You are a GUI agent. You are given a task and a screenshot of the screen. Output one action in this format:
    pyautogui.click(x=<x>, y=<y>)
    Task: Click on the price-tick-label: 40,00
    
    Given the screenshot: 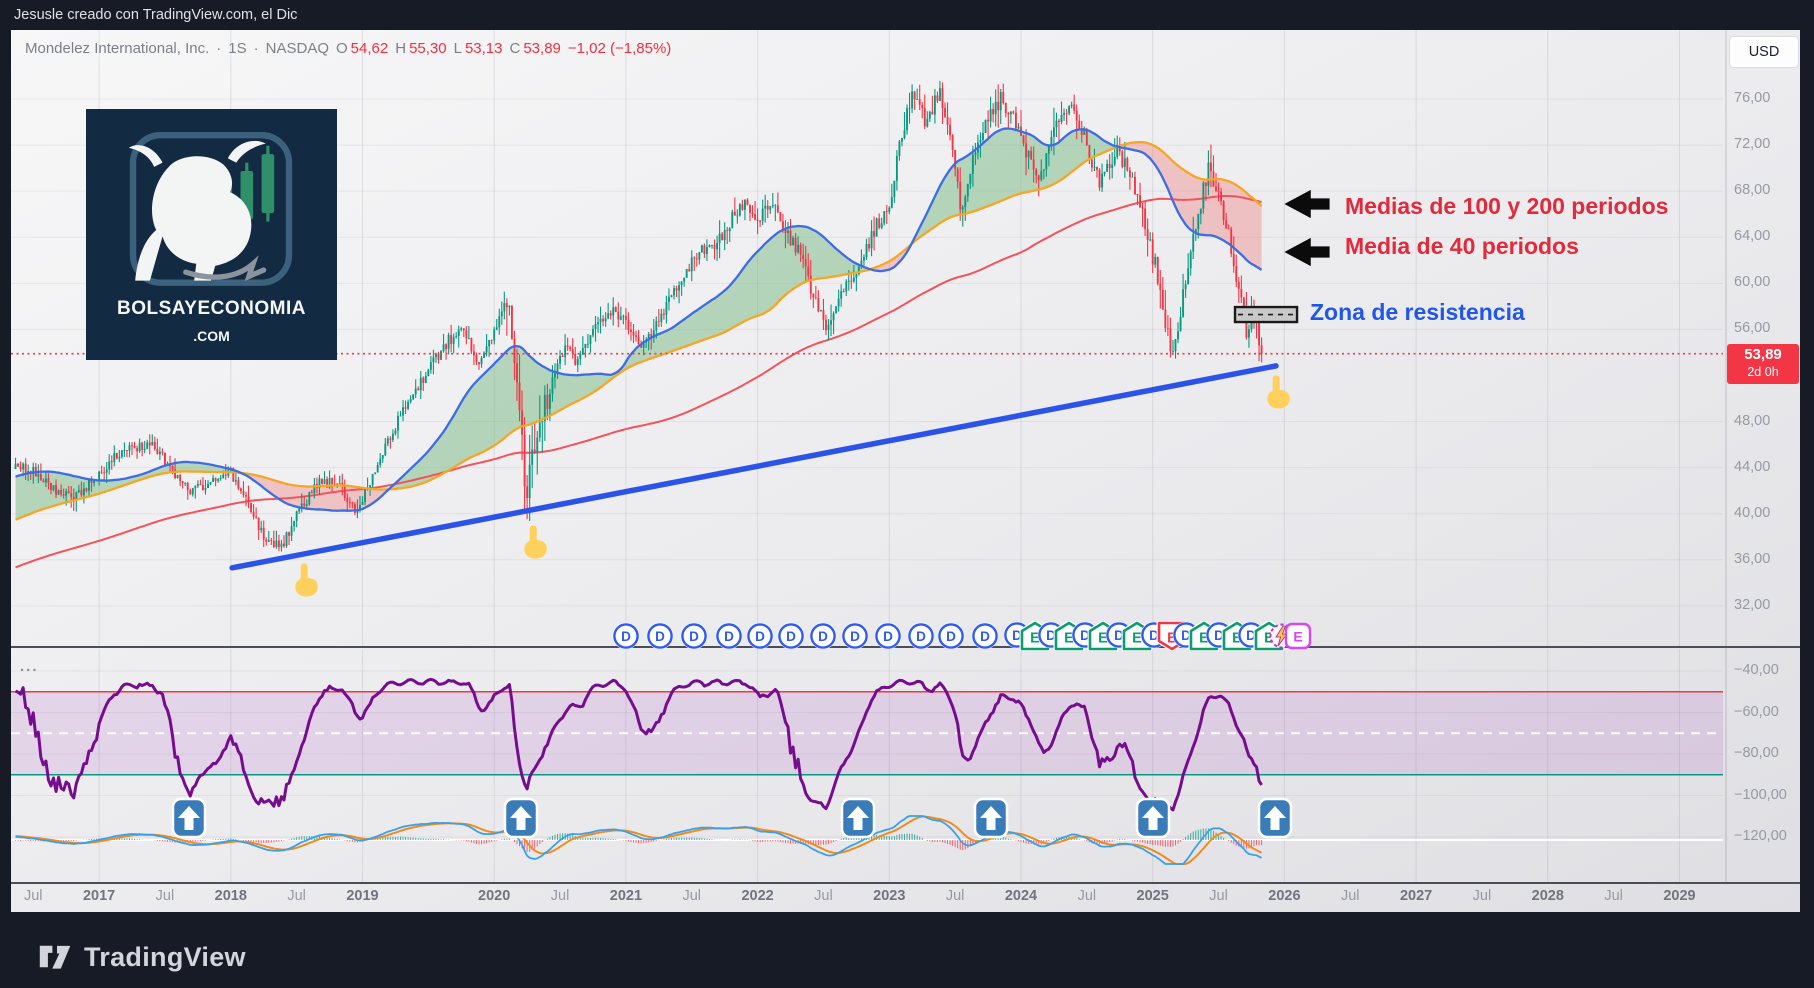 What is the action you would take?
    pyautogui.click(x=1752, y=512)
    